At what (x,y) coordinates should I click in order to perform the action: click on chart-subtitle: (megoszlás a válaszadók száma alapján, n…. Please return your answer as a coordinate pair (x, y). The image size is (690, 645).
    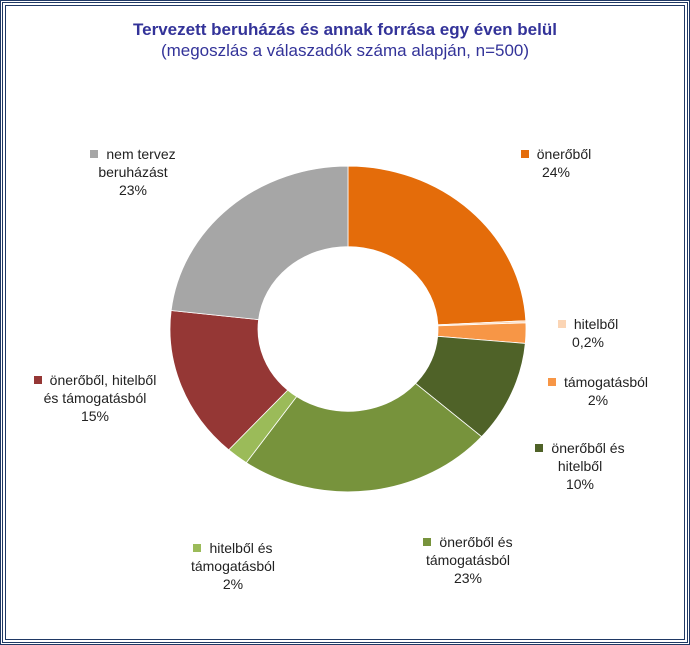
    Looking at the image, I should click on (345, 50).